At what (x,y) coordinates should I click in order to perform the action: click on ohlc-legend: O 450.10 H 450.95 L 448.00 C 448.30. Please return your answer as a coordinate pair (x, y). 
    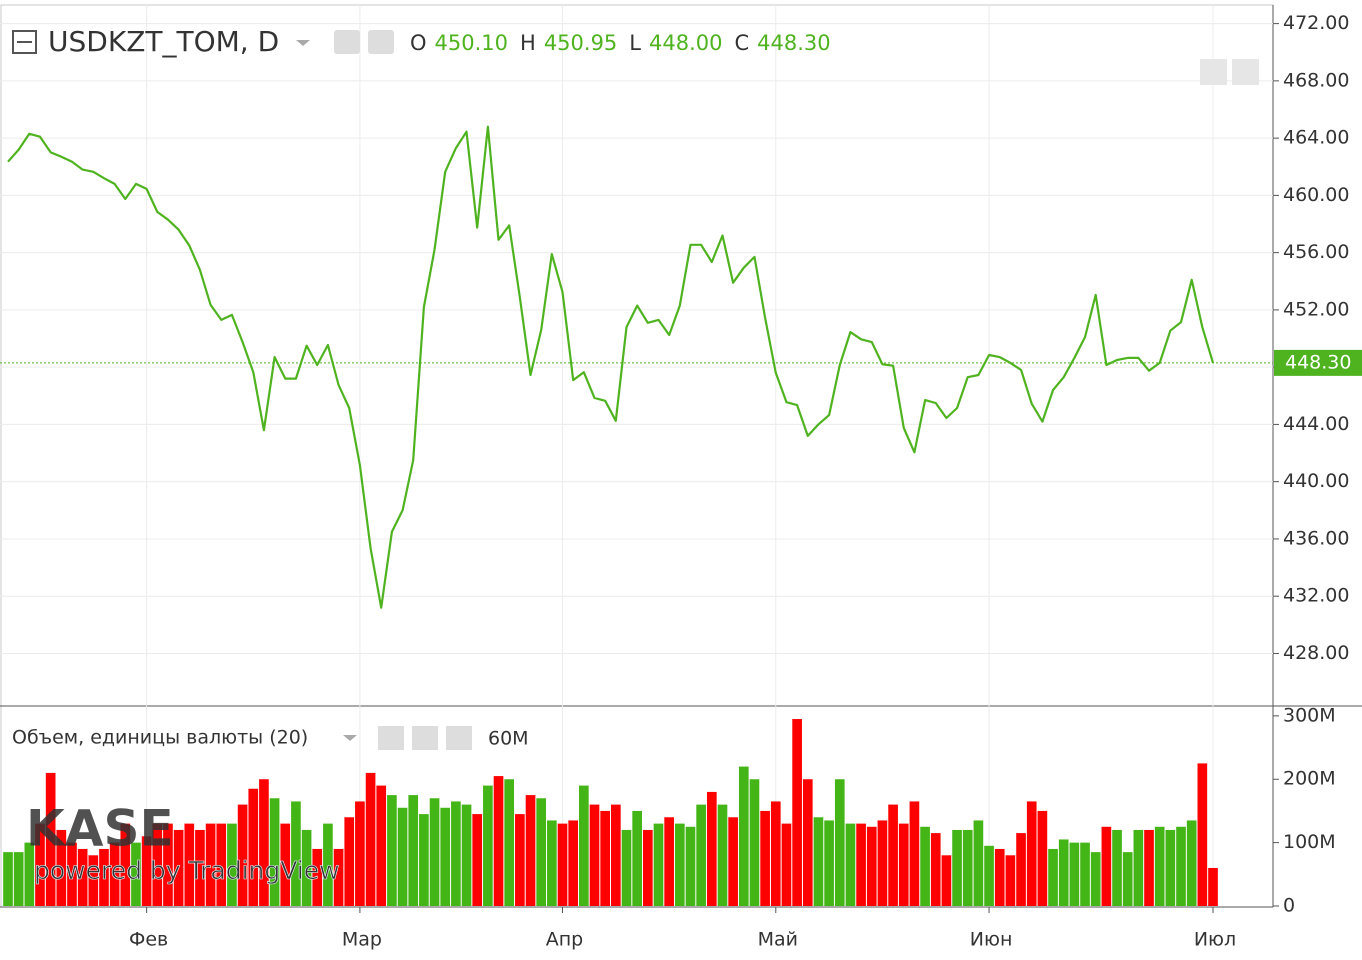
    Looking at the image, I should click on (620, 43).